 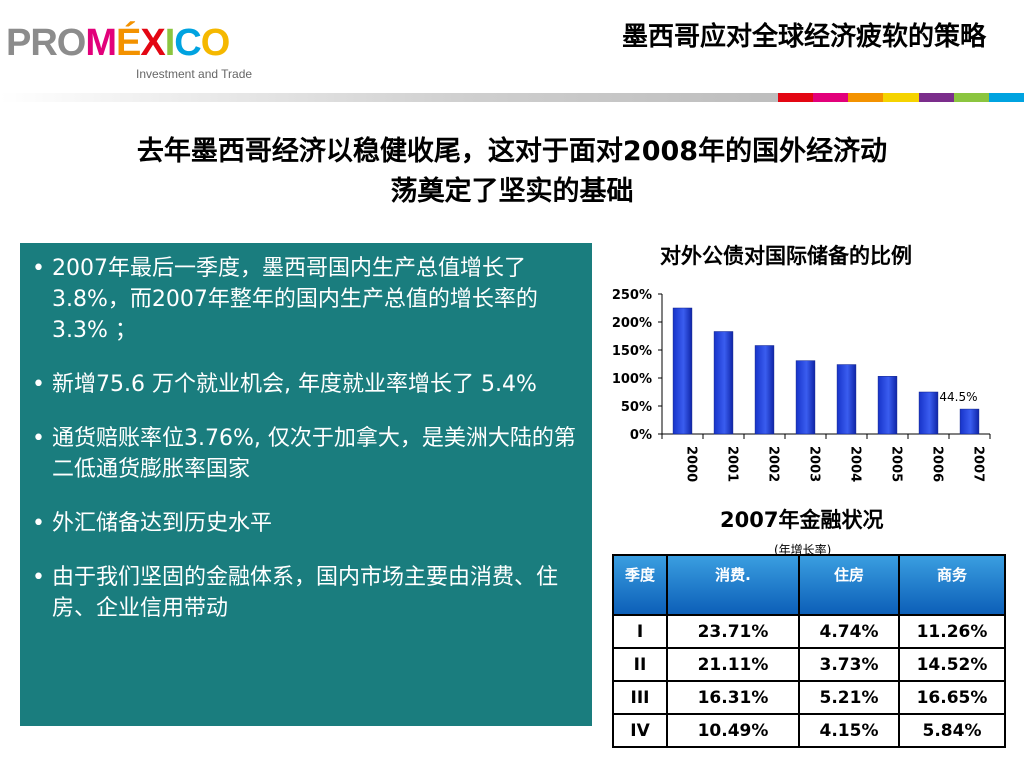 I want to click on table-cell: II, so click(x=640, y=664).